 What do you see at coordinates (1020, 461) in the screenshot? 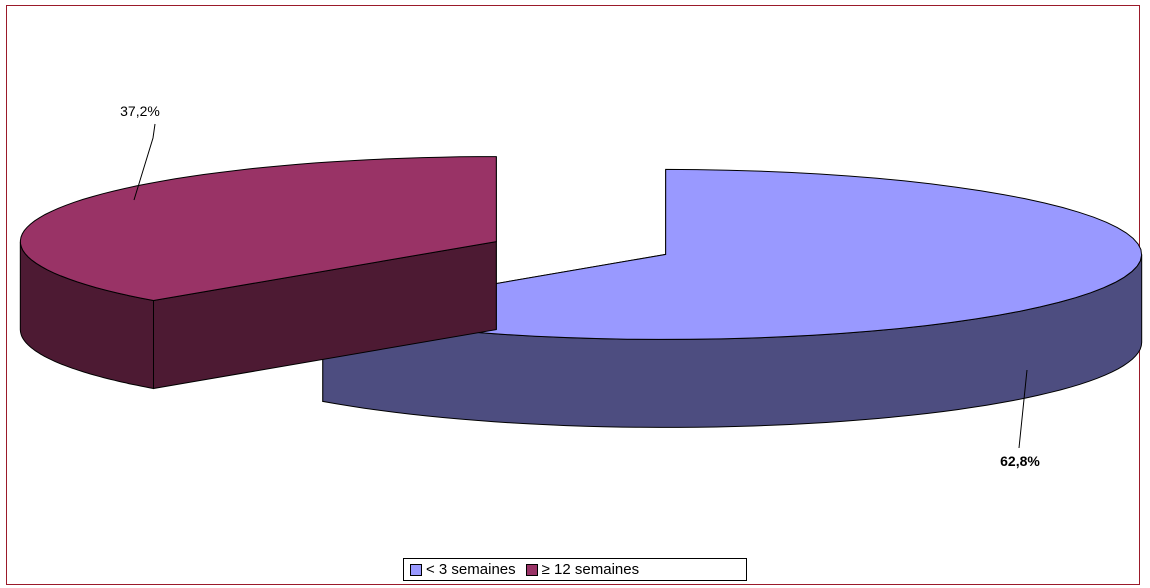
I see `data-label-3-semaines: 62,8%` at bounding box center [1020, 461].